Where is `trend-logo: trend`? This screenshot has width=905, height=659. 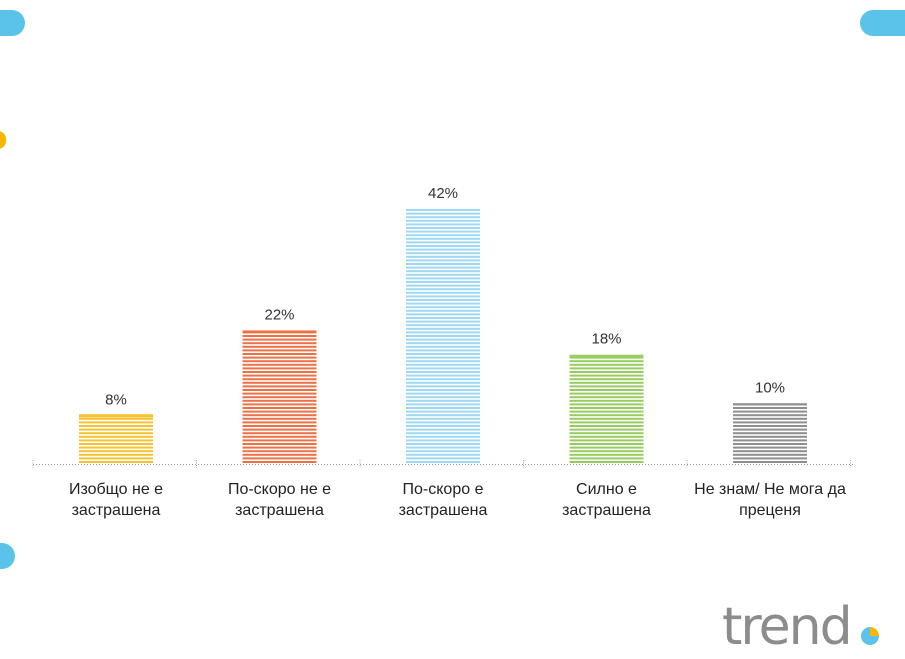 trend-logo: trend is located at coordinates (800, 626).